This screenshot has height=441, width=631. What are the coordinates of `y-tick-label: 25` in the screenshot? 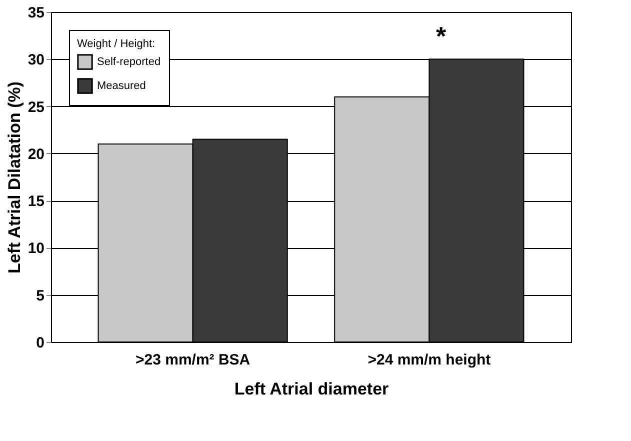 It's located at (36, 107).